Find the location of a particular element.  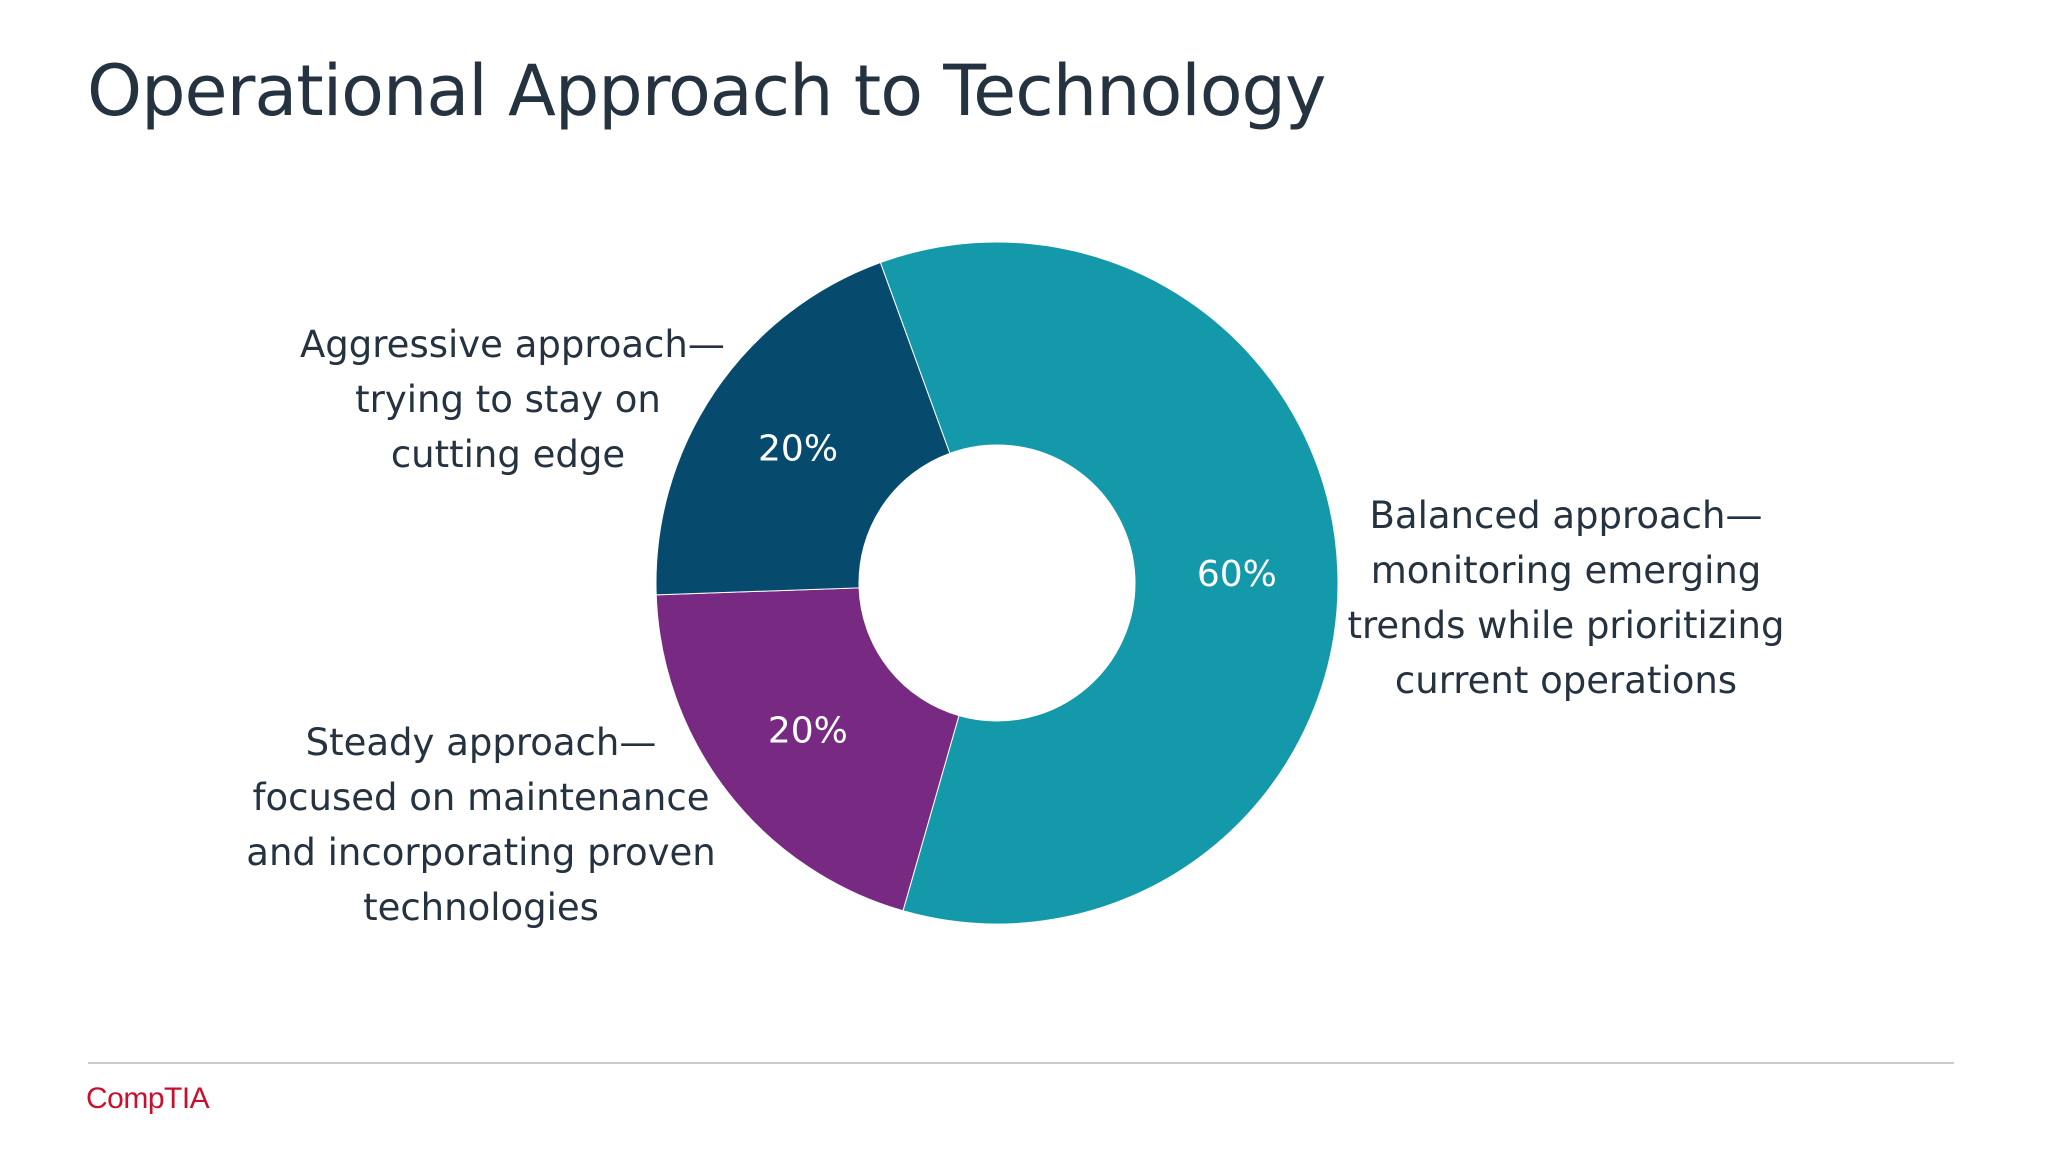

slice-aggressive is located at coordinates (803, 428).